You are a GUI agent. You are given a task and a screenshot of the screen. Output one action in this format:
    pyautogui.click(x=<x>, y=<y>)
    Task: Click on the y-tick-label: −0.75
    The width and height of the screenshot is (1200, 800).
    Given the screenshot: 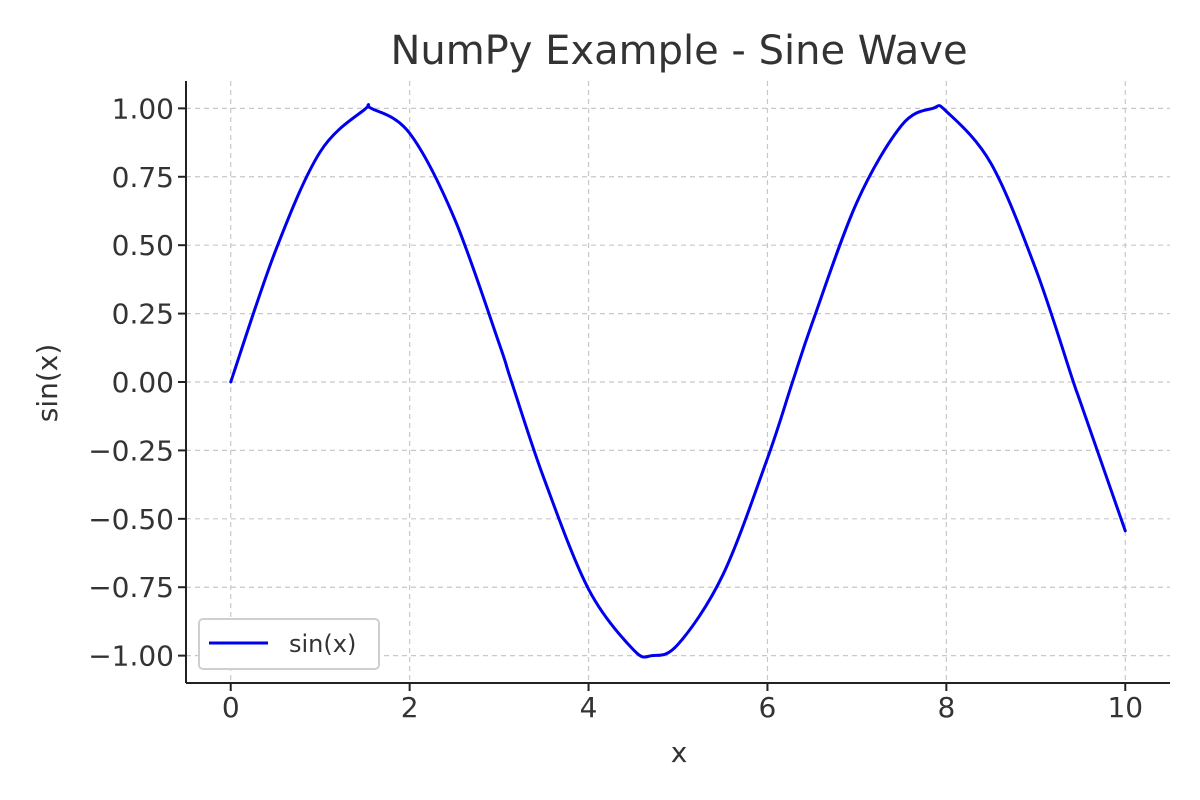 What is the action you would take?
    pyautogui.click(x=131, y=587)
    